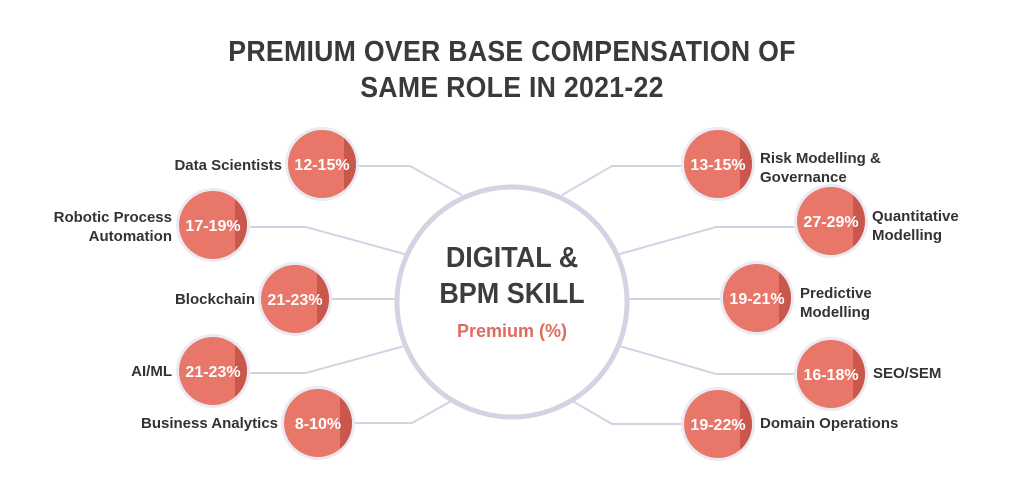 The width and height of the screenshot is (1024, 499). I want to click on premium-value: 8-10%, so click(318, 424).